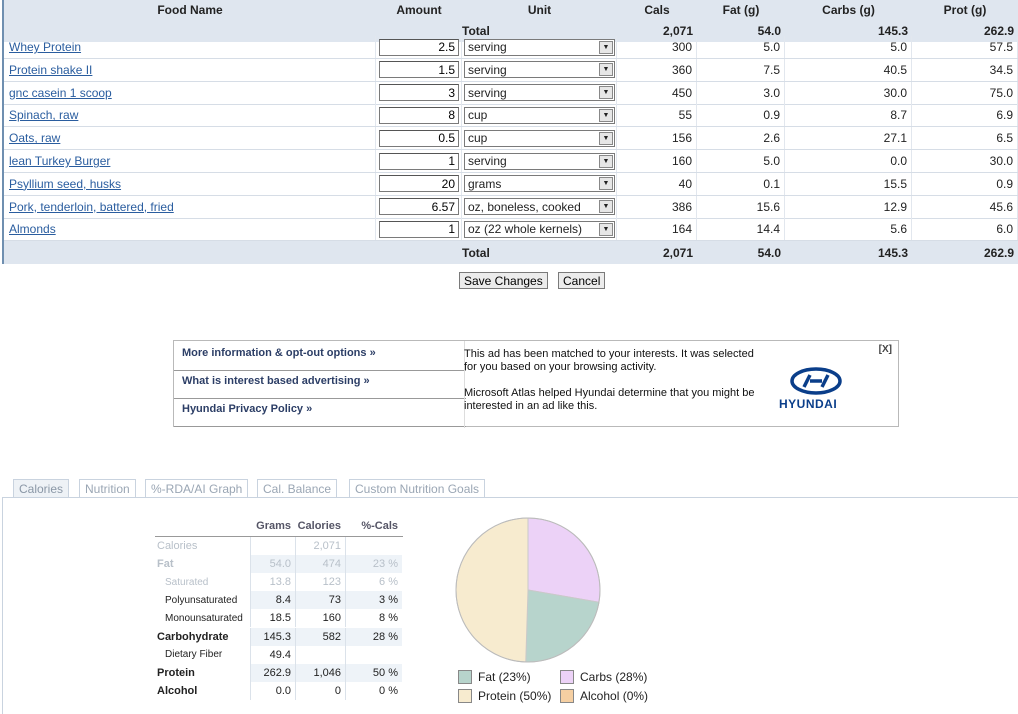 This screenshot has height=714, width=1018. I want to click on unit-cell: cup ▼, so click(539, 115).